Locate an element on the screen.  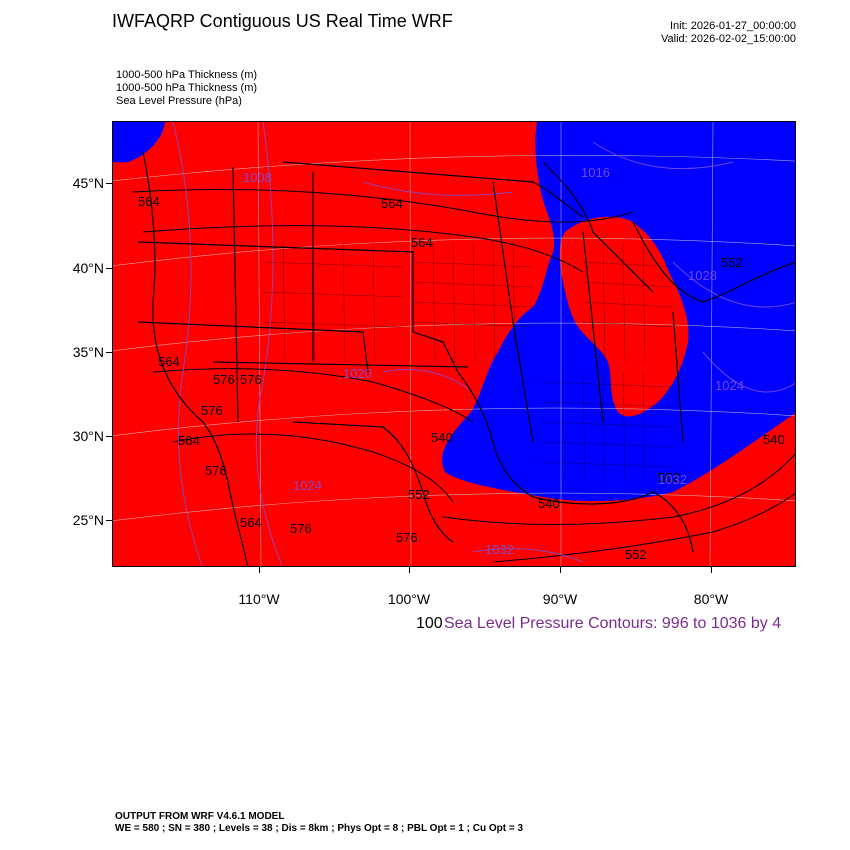
lon-label-100: 100°W is located at coordinates (409, 599).